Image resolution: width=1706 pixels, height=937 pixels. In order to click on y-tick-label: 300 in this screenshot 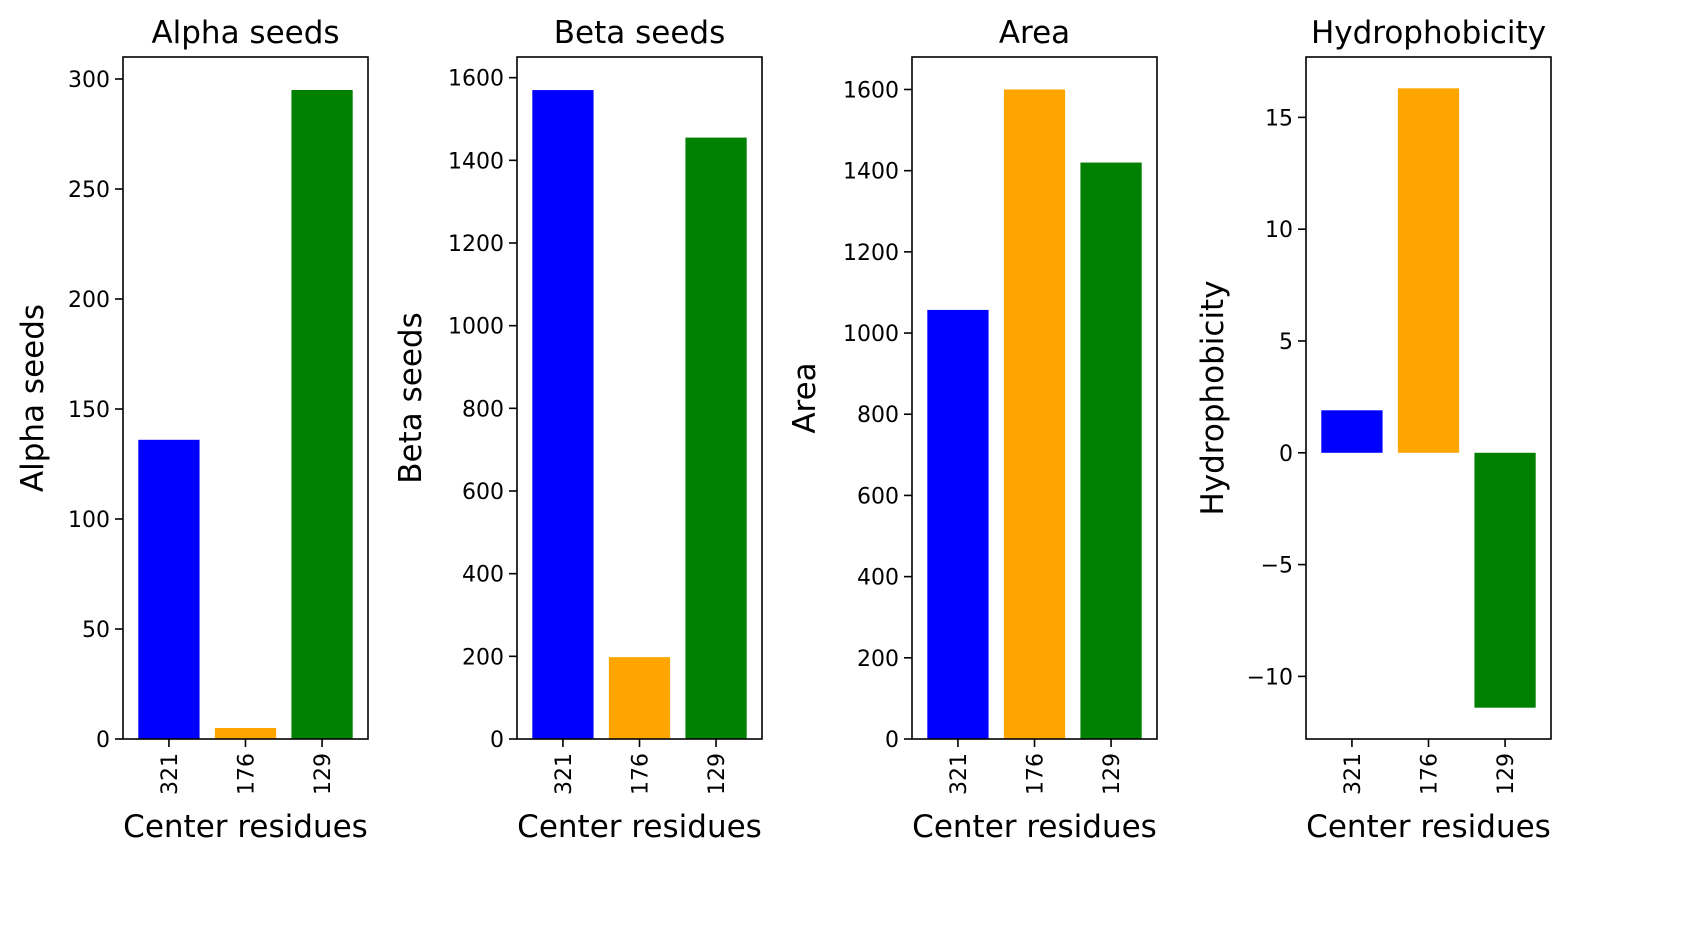, I will do `click(89, 80)`.